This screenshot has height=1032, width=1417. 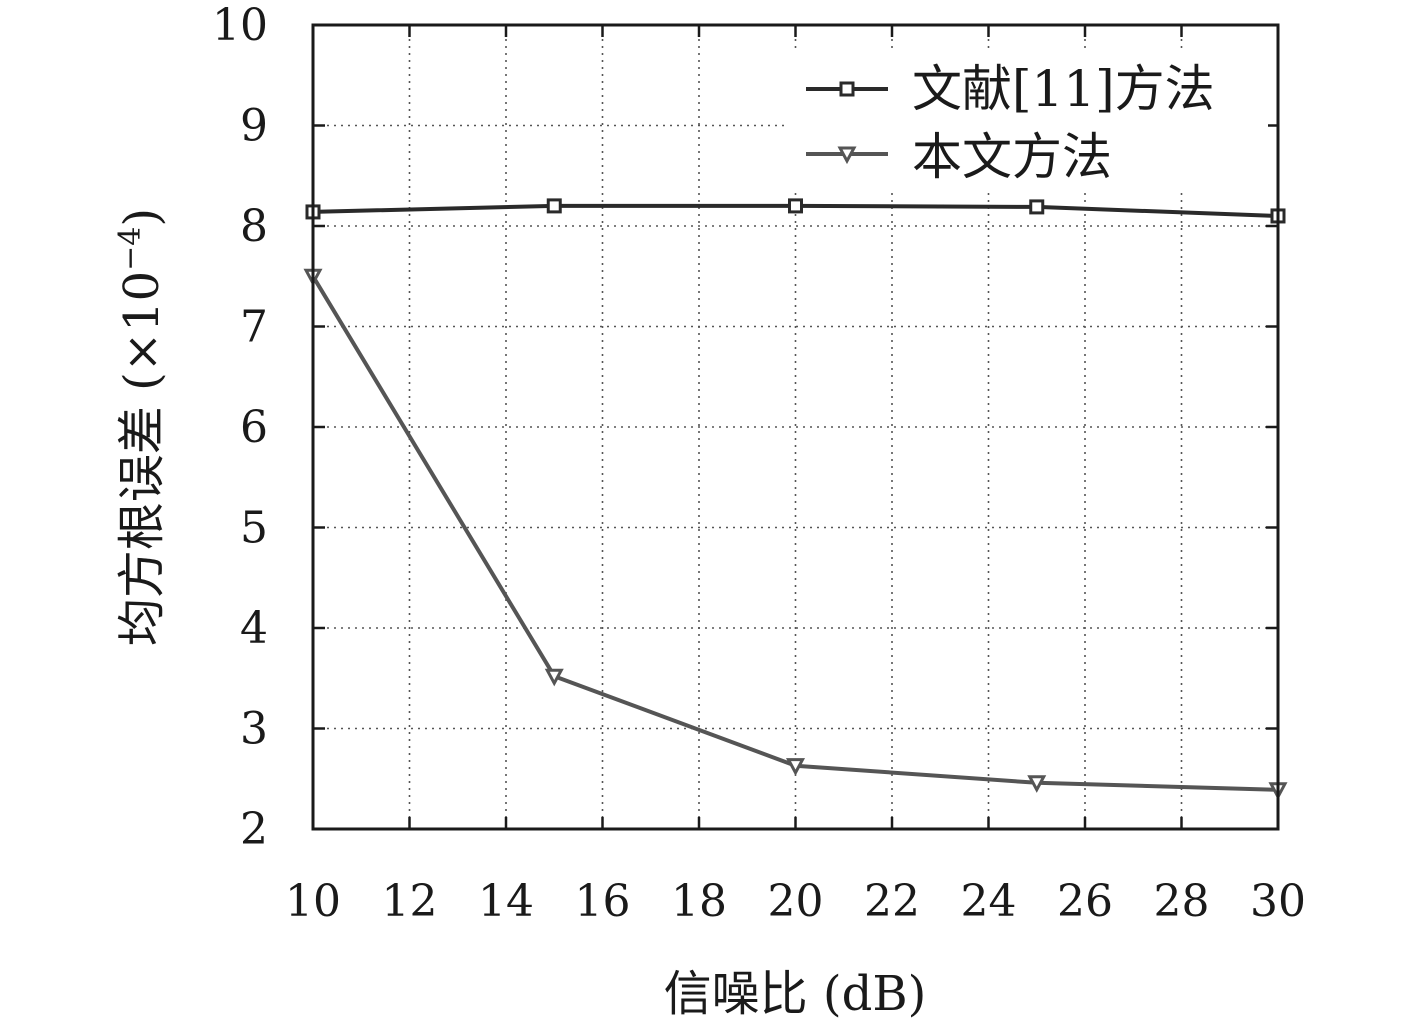 What do you see at coordinates (1278, 901) in the screenshot?
I see `x-tick-label: 30` at bounding box center [1278, 901].